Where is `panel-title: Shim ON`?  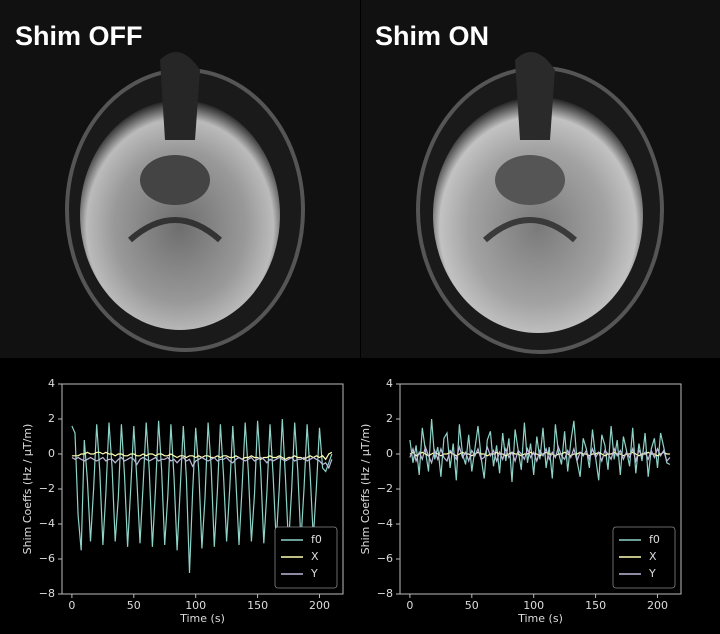
panel-title: Shim ON is located at coordinates (432, 36).